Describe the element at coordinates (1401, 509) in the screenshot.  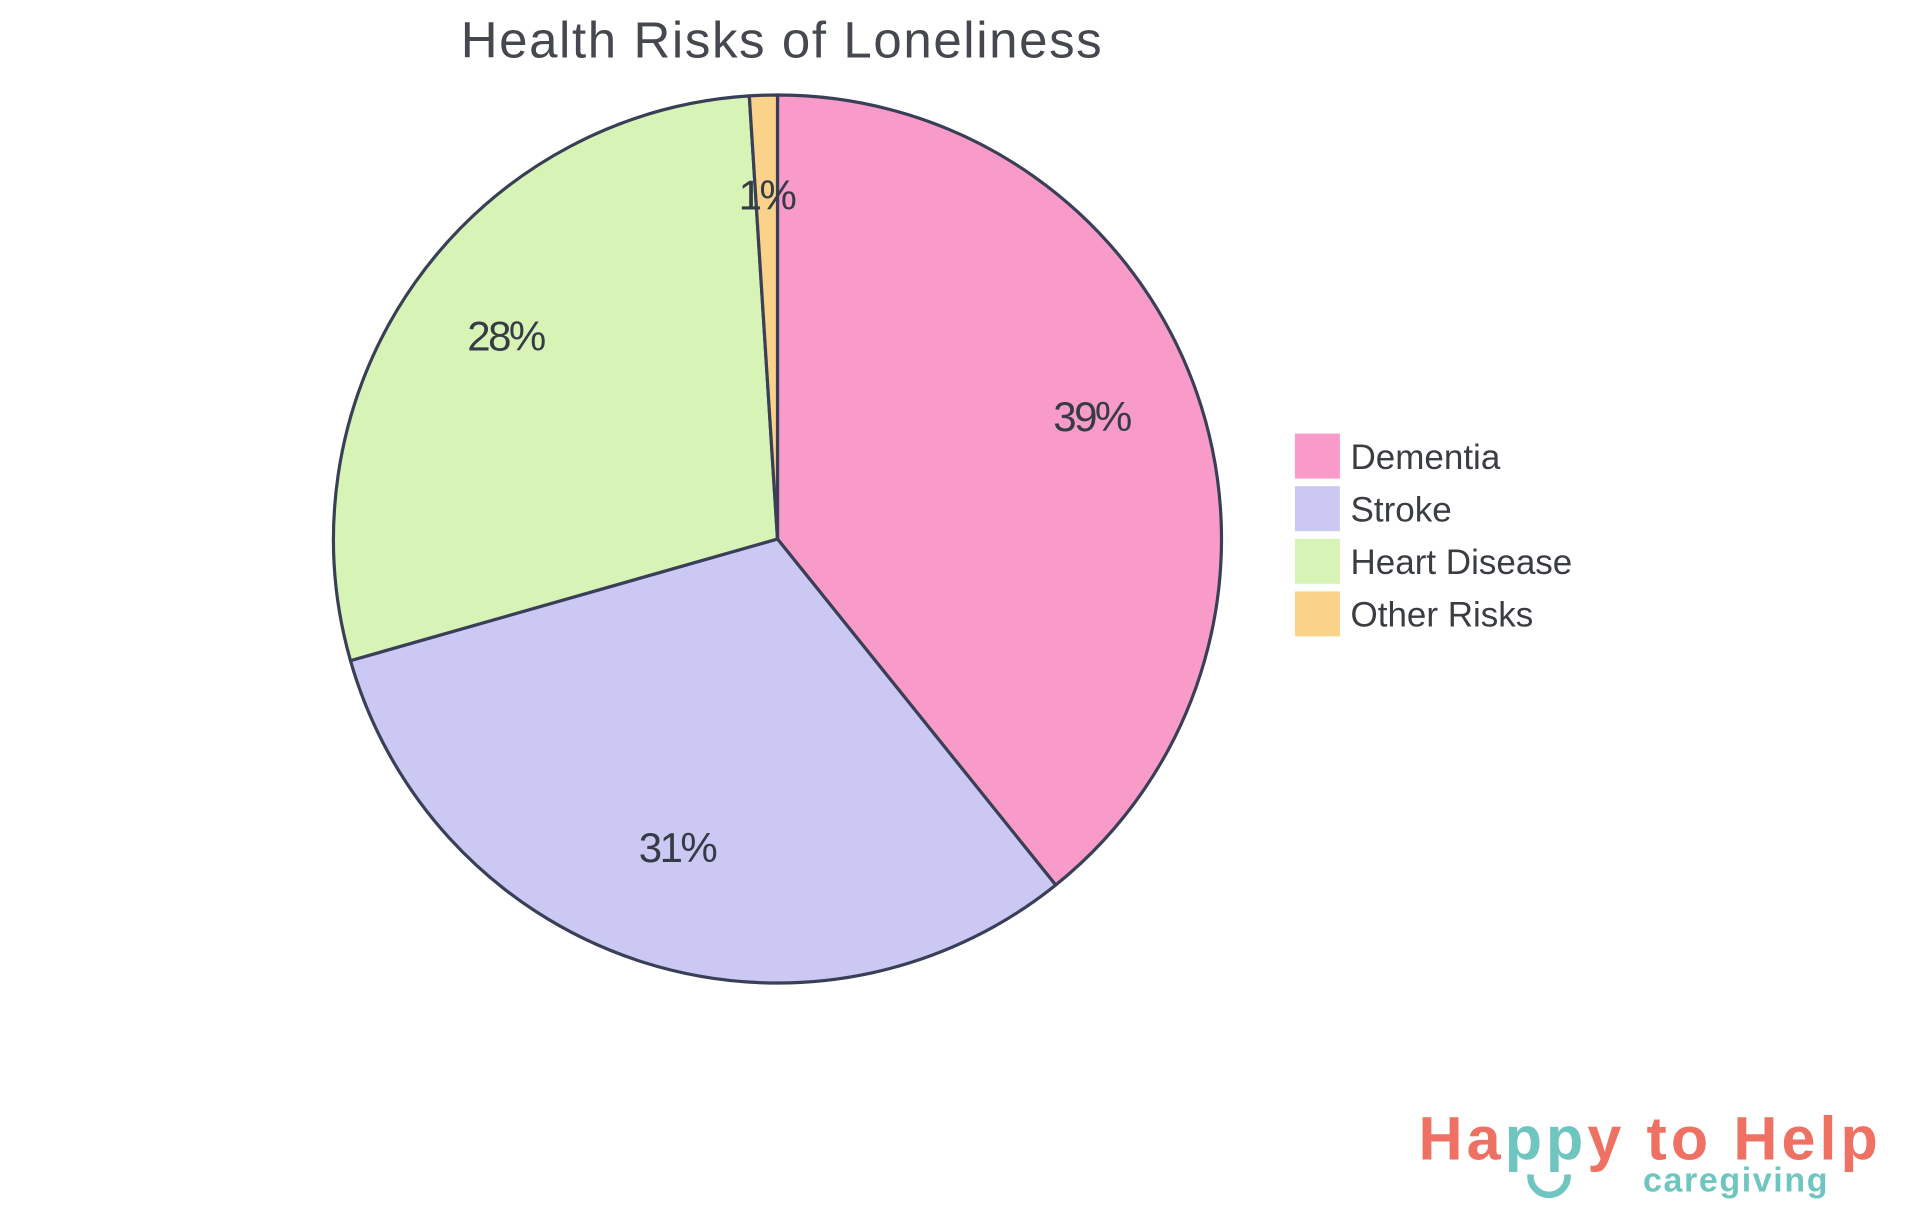
I see `svg-text: Stroke` at that location.